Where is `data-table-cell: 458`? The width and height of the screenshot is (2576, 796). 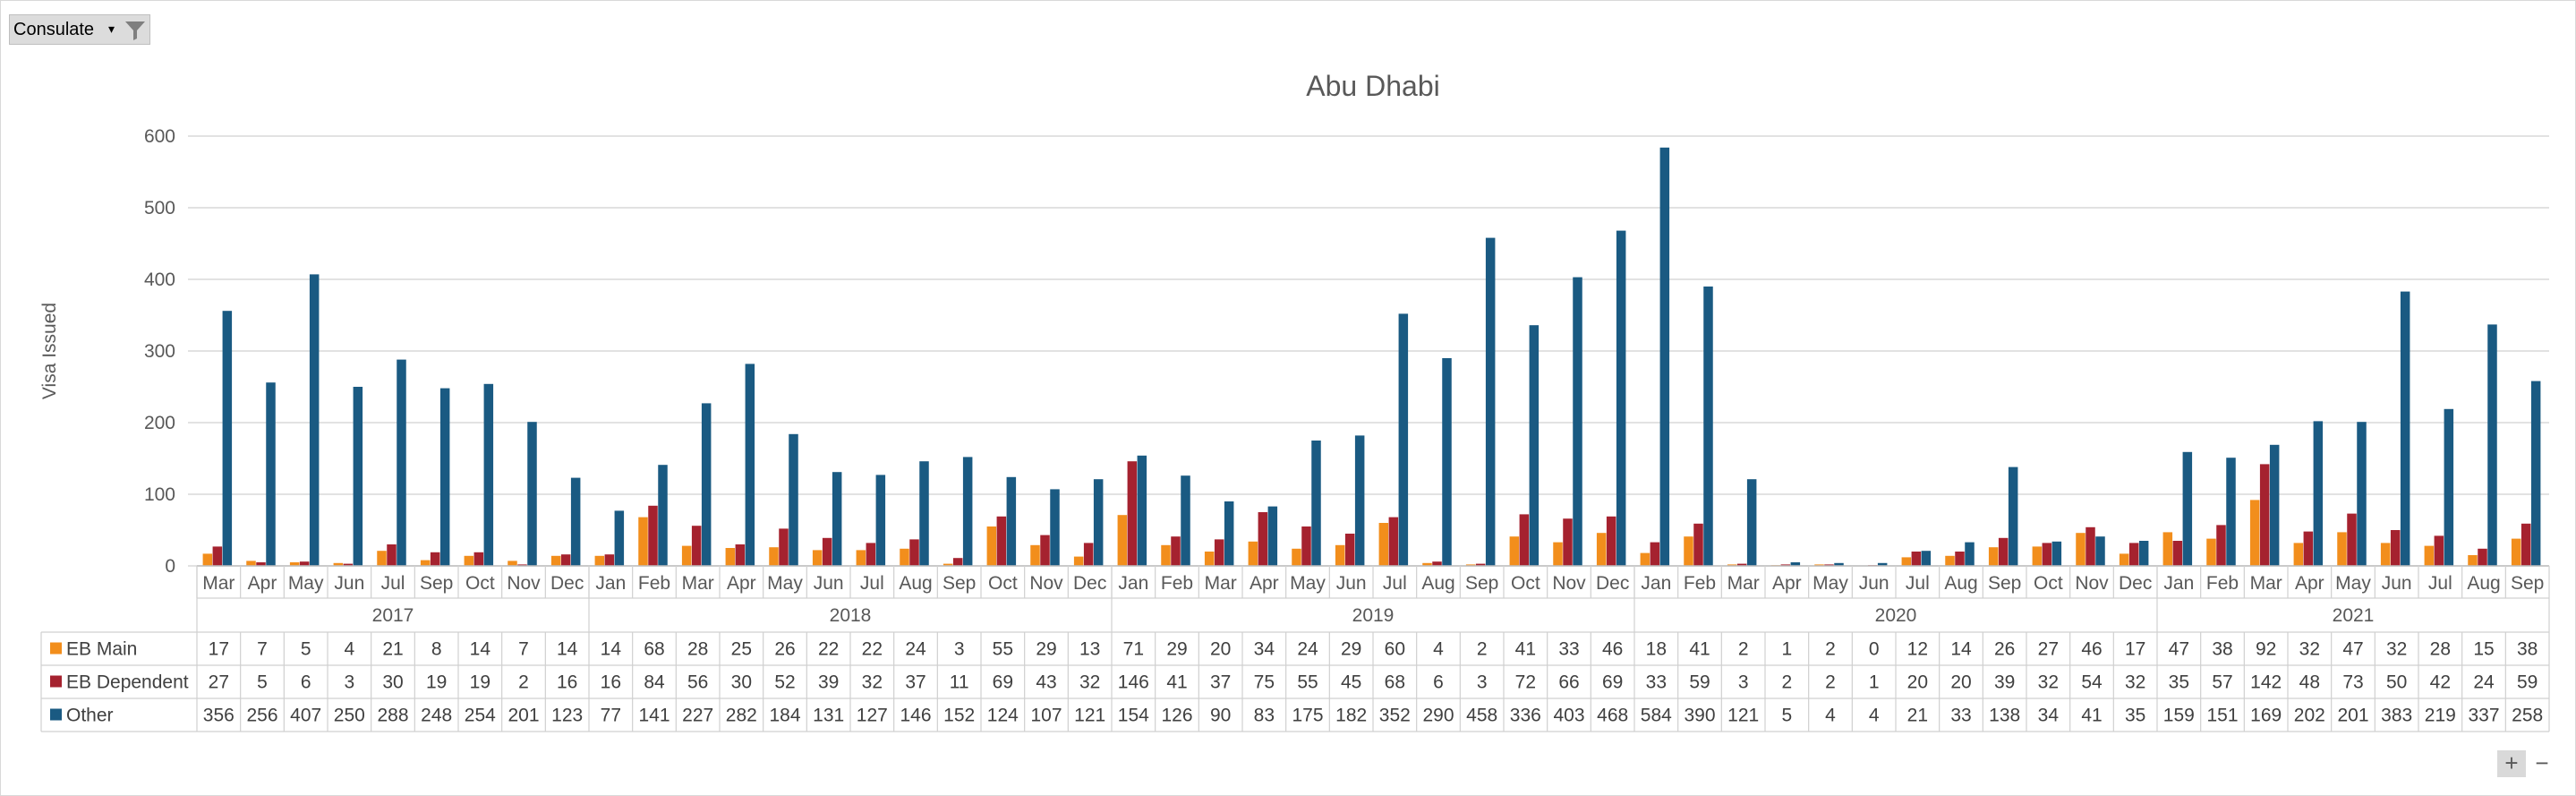
data-table-cell: 458 is located at coordinates (1481, 716).